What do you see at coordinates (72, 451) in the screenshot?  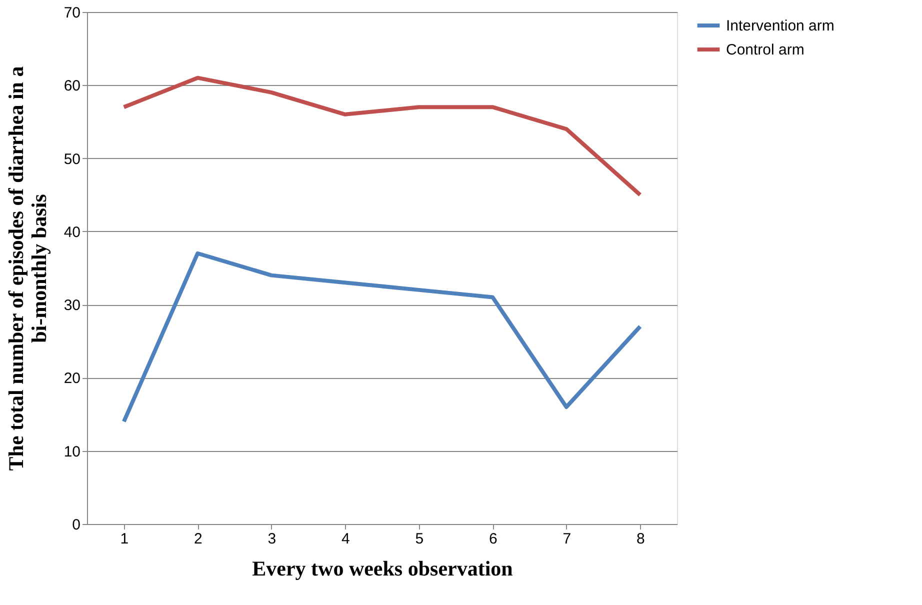 I see `y-tick-label: 10` at bounding box center [72, 451].